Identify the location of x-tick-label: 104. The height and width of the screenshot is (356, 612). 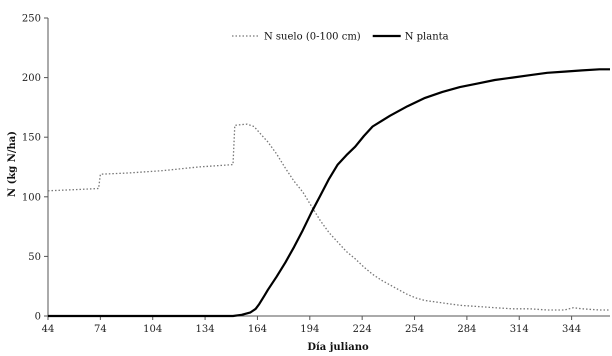
(152, 329).